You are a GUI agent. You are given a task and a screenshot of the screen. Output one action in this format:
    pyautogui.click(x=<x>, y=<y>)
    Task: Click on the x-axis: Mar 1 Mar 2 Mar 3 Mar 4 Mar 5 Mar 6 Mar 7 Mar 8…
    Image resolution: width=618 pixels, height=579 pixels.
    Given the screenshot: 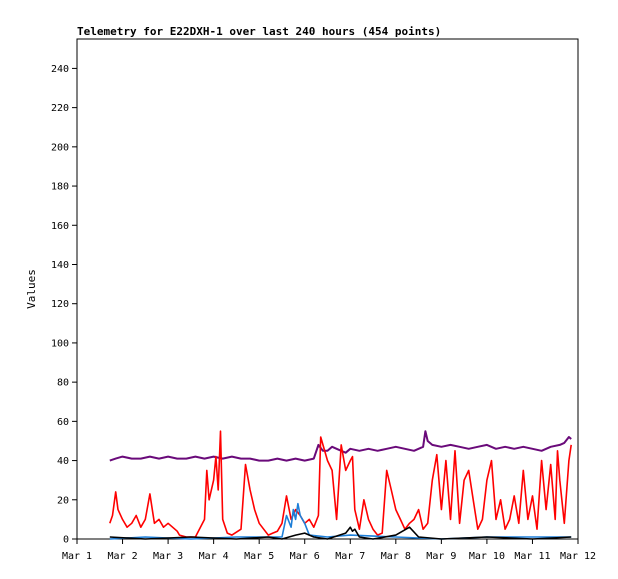 What is the action you would take?
    pyautogui.click(x=329, y=550)
    